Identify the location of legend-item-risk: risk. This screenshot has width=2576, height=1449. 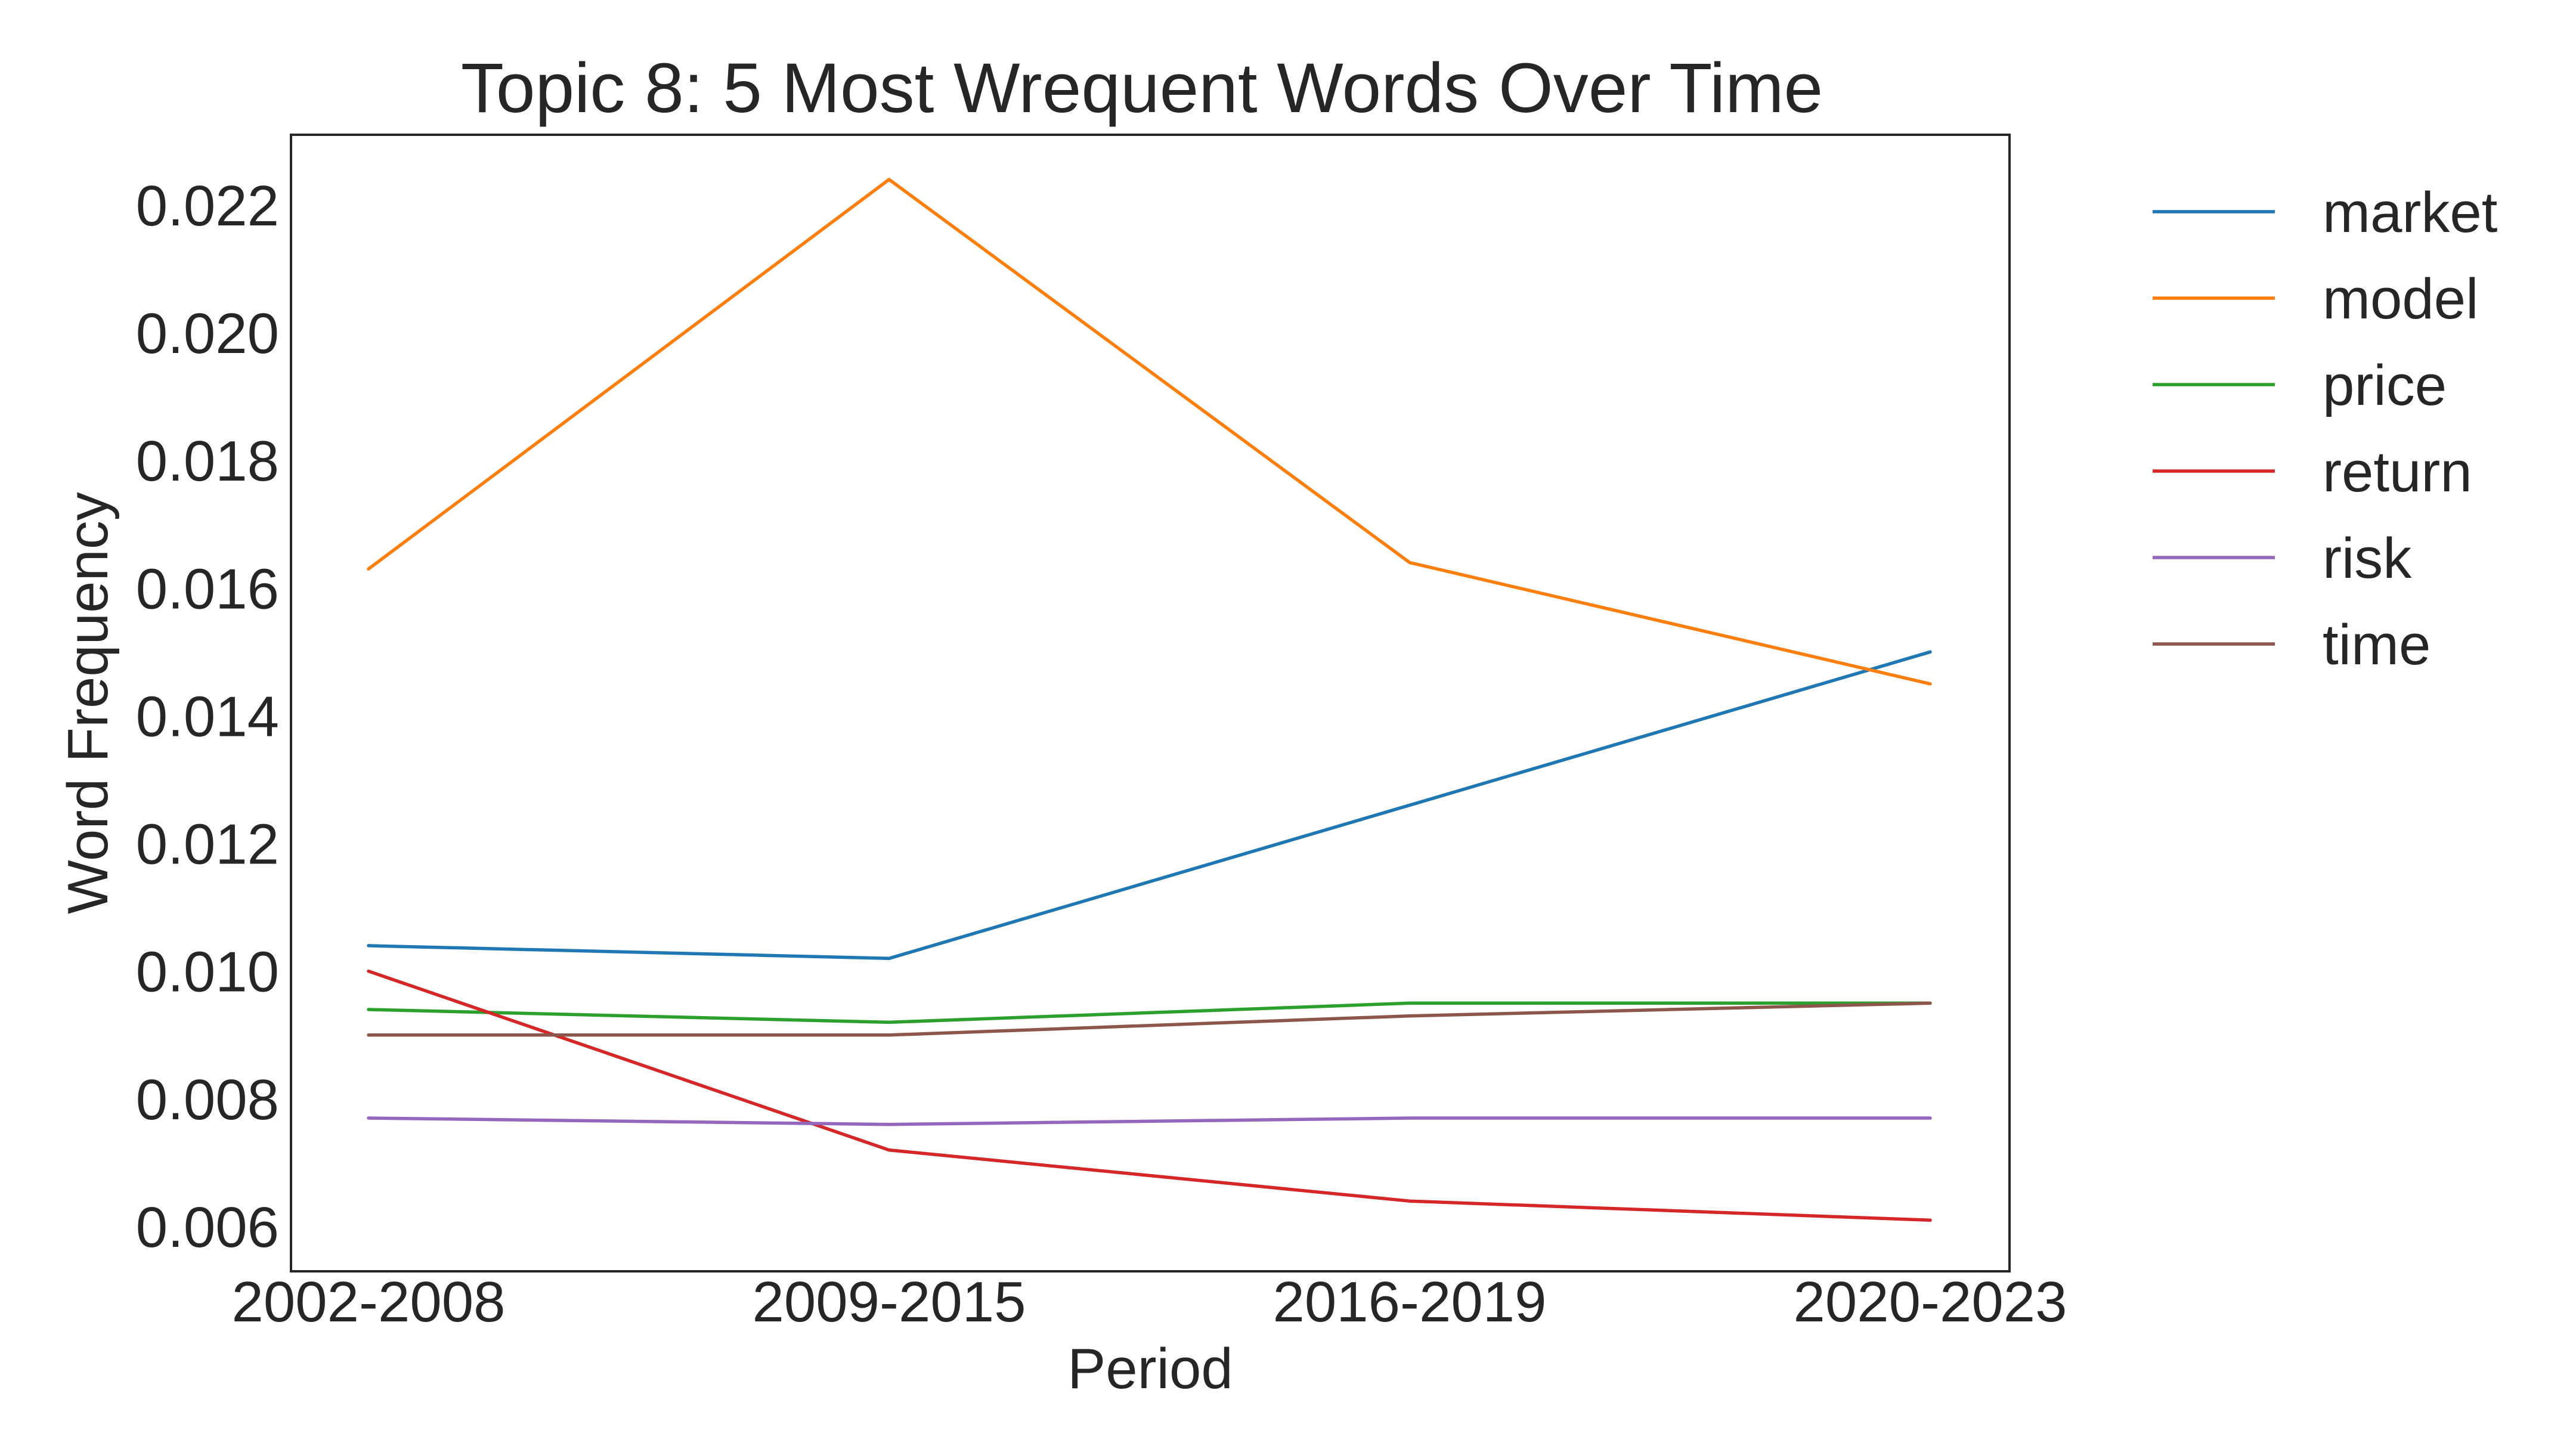
(2283, 558).